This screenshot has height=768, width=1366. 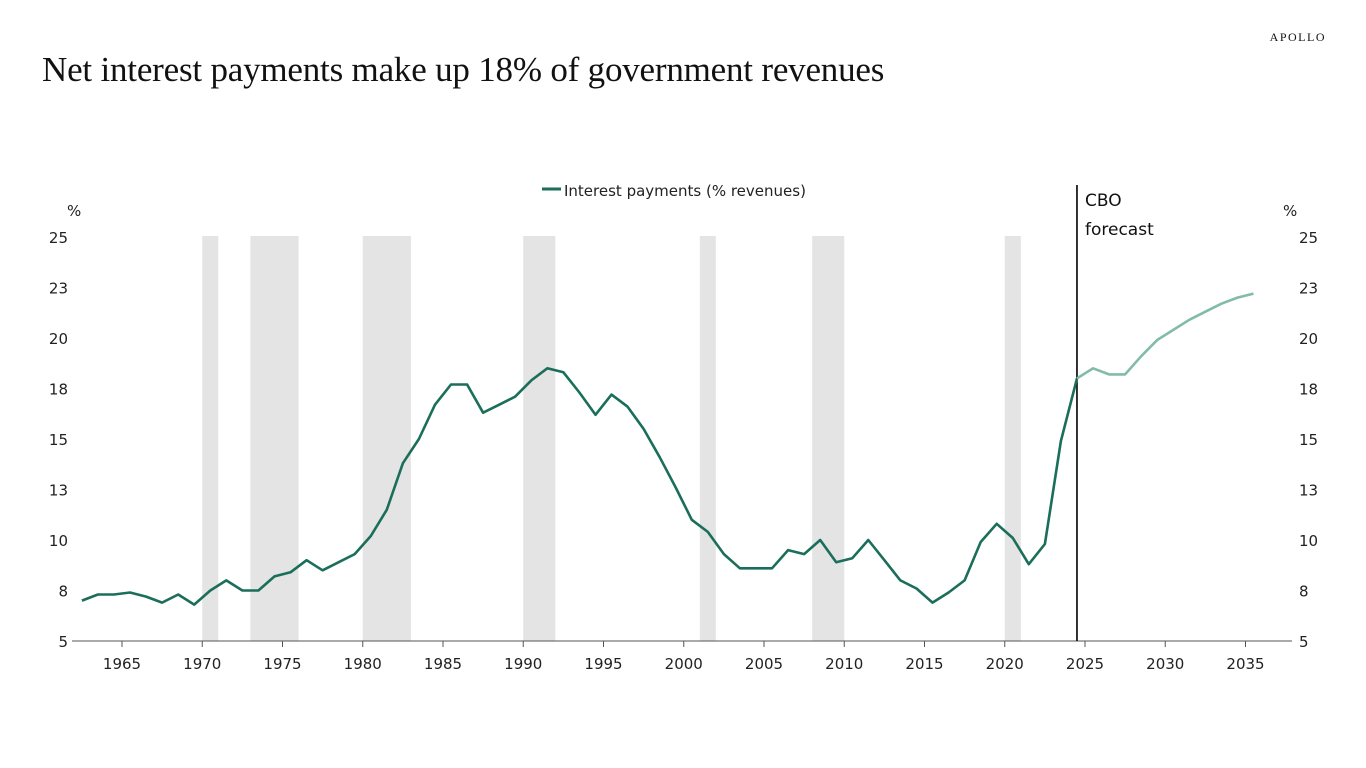 I want to click on y-tick-label-left: 5, so click(x=63, y=642).